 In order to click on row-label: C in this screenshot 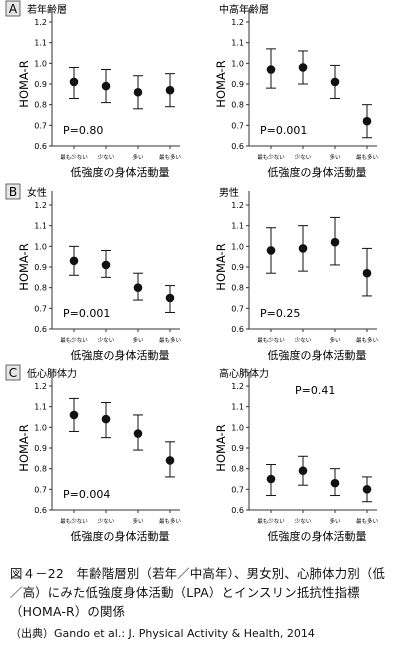, I will do `click(13, 373)`.